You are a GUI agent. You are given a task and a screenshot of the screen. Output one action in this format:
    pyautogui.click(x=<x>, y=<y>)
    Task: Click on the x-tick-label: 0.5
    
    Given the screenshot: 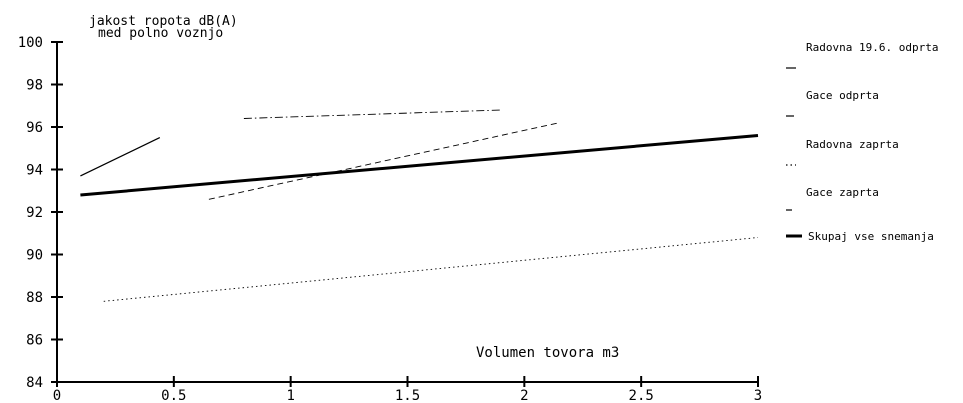 What is the action you would take?
    pyautogui.click(x=173, y=395)
    